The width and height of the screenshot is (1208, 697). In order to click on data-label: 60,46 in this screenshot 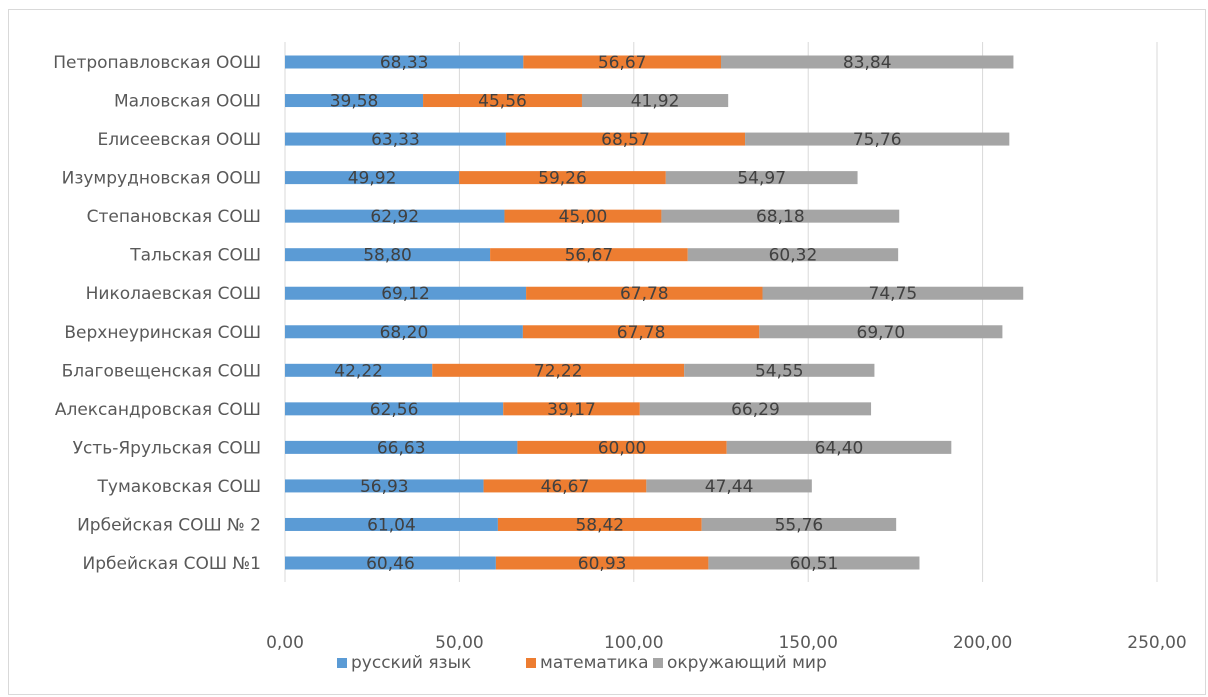, I will do `click(390, 564)`.